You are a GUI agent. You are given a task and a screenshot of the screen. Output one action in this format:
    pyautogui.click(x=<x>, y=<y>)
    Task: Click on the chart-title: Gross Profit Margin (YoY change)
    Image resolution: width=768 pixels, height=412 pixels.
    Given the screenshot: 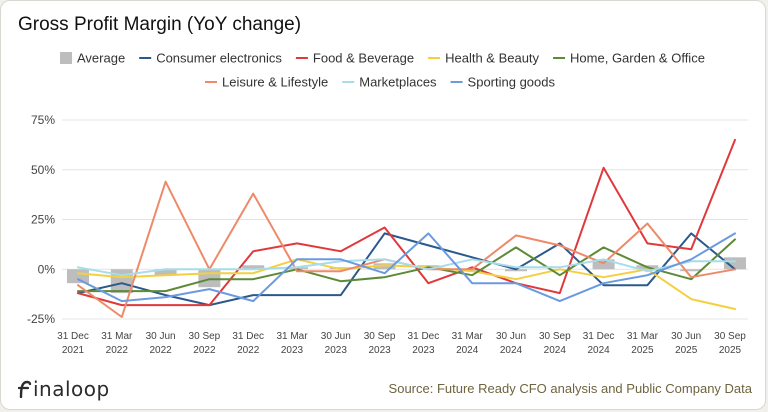 What is the action you would take?
    pyautogui.click(x=160, y=24)
    